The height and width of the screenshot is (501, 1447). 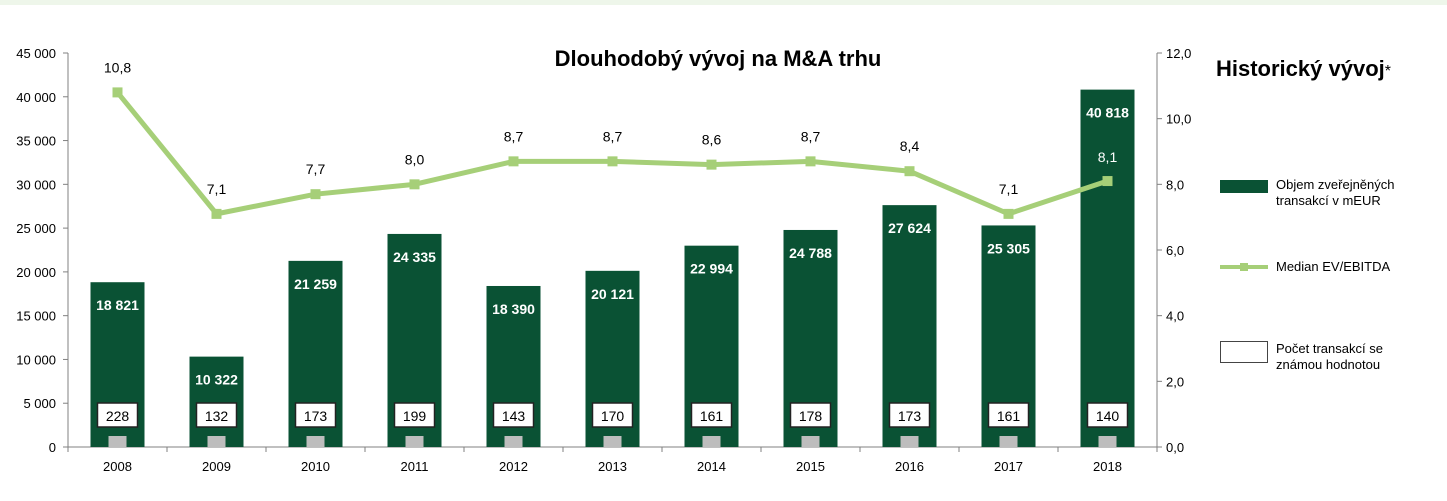 What do you see at coordinates (1008, 213) in the screenshot?
I see `median-point-2017` at bounding box center [1008, 213].